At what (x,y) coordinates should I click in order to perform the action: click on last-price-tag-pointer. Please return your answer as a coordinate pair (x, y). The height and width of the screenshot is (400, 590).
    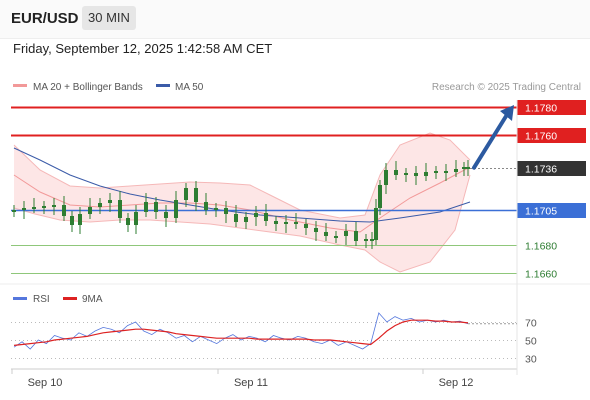
    Looking at the image, I should click on (520, 168).